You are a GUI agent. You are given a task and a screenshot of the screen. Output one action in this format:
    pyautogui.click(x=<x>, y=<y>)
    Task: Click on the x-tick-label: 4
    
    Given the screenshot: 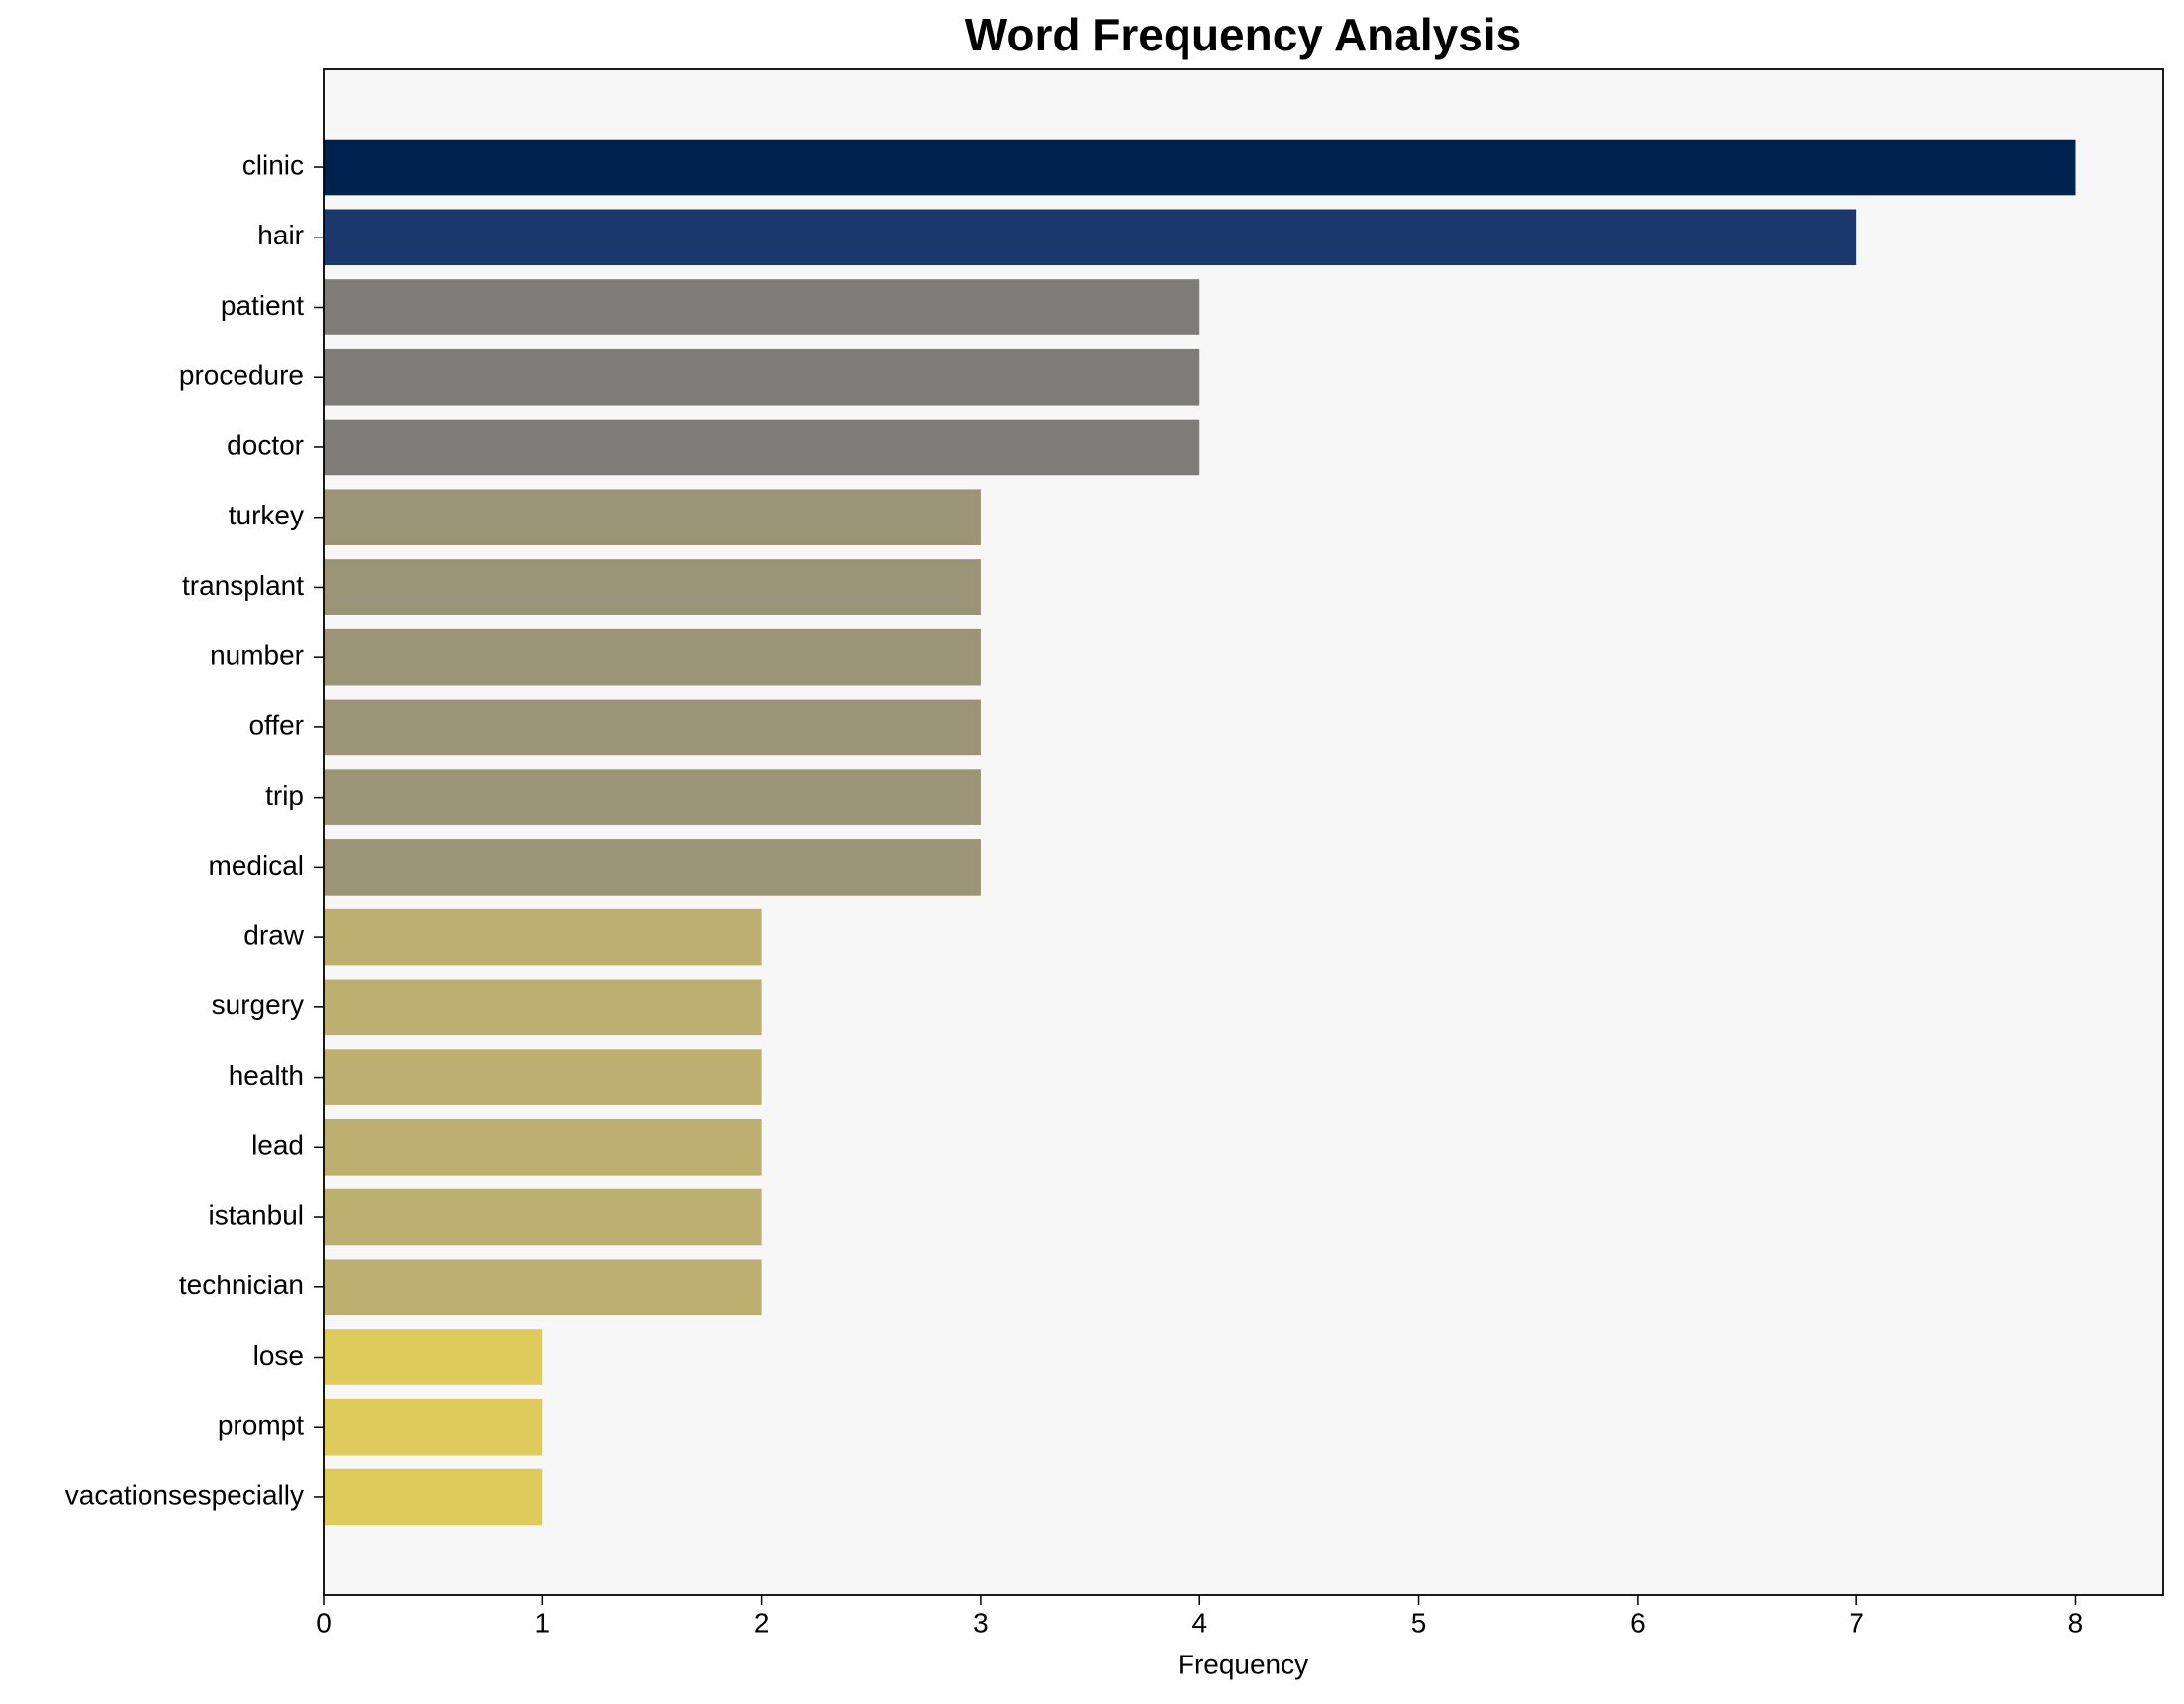 What is the action you would take?
    pyautogui.click(x=1199, y=1622)
    